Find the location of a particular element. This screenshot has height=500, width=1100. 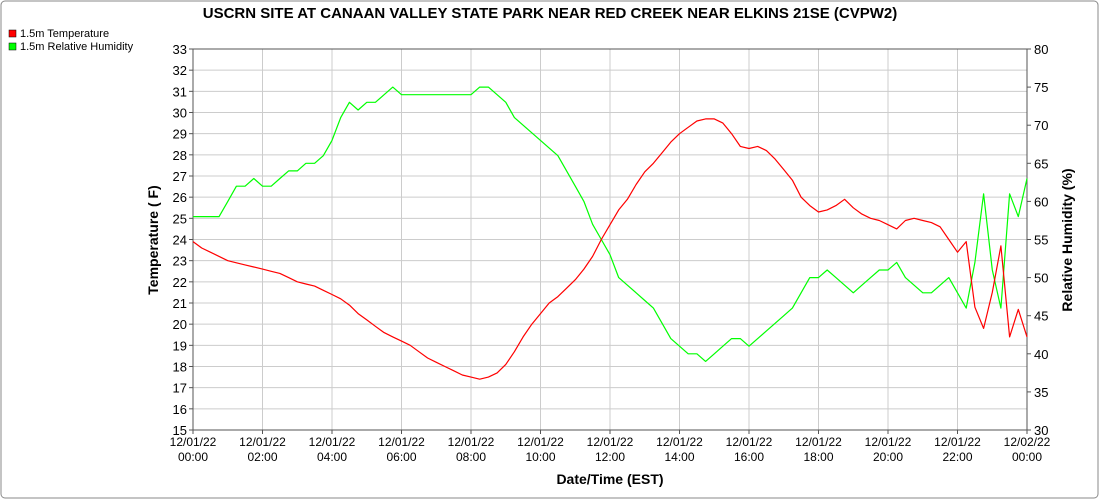

y-left-tick-label: 33 is located at coordinates (180, 49).